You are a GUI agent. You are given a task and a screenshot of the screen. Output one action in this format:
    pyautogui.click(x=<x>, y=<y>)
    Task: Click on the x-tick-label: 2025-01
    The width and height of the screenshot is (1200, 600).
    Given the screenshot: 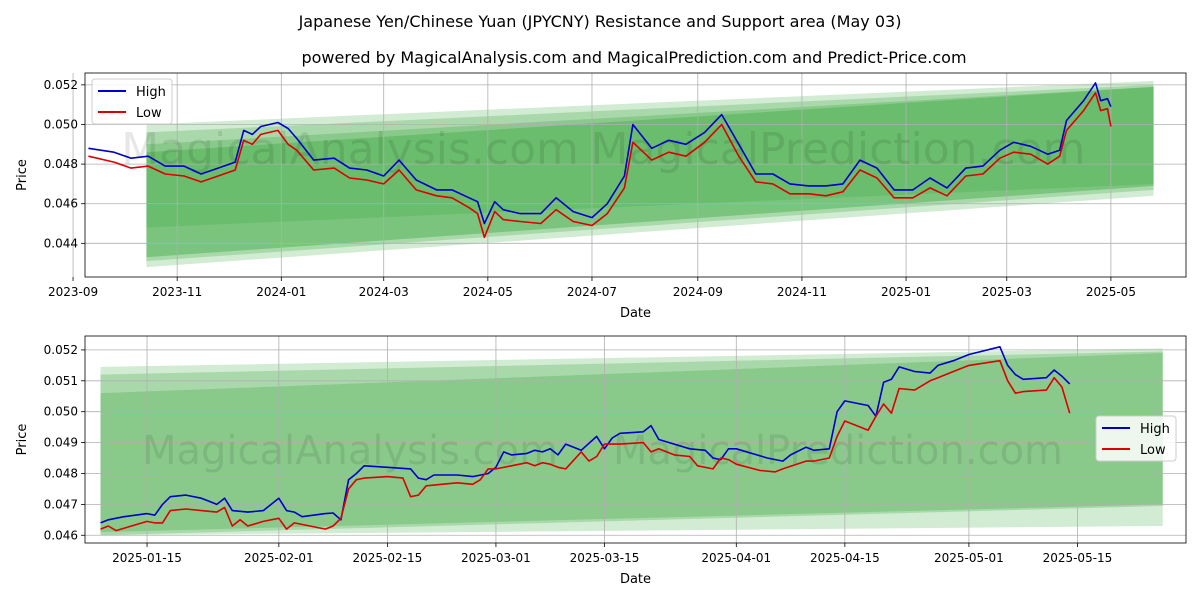 What is the action you would take?
    pyautogui.click(x=906, y=292)
    